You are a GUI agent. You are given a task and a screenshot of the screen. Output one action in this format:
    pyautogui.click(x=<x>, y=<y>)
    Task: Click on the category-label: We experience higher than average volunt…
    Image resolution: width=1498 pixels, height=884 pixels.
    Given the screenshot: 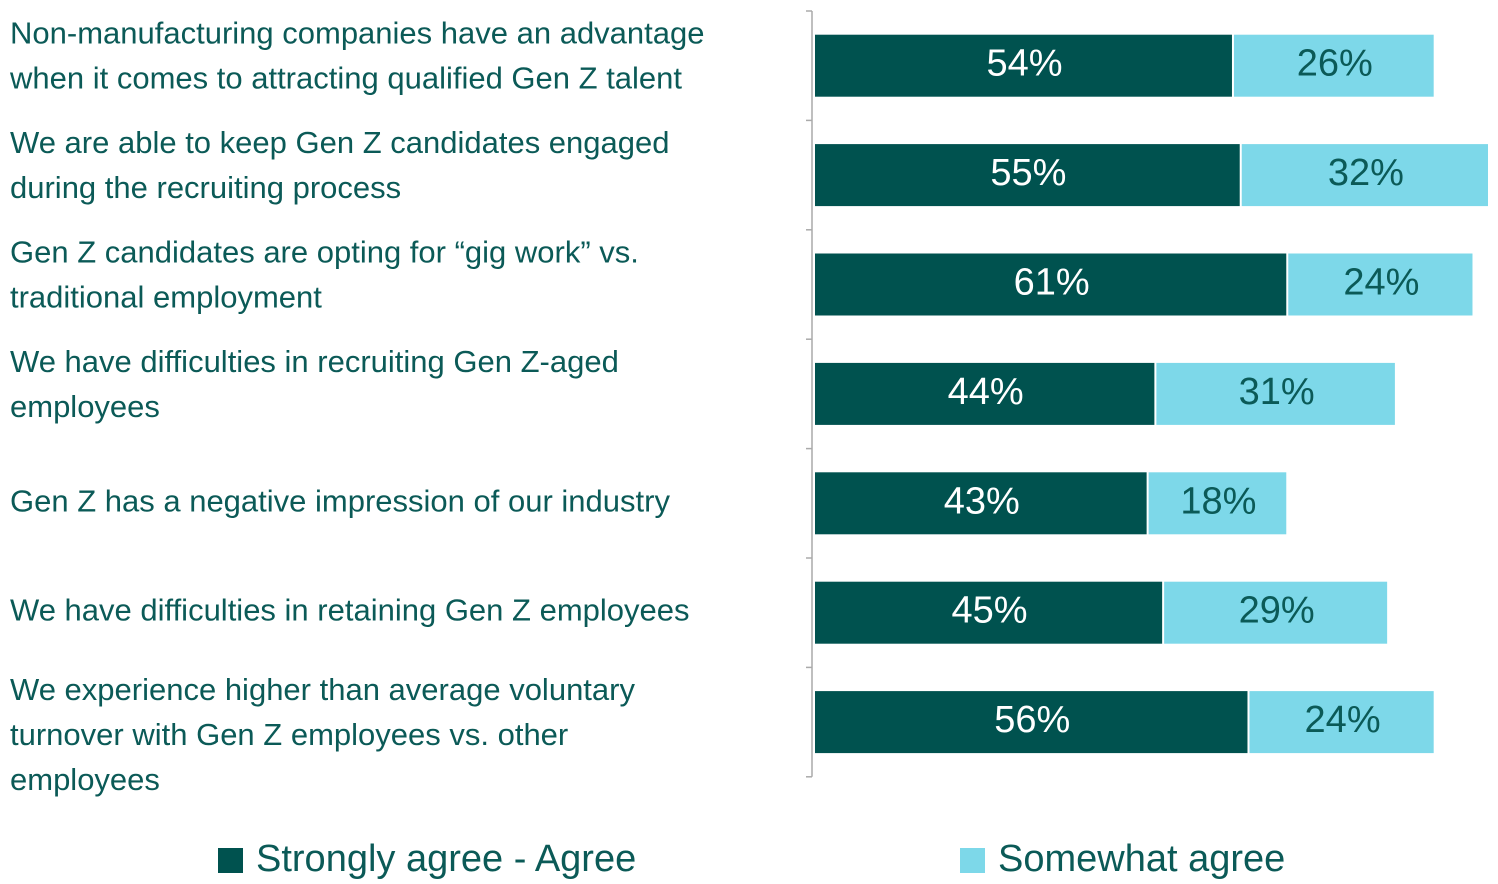 What is the action you would take?
    pyautogui.click(x=322, y=734)
    